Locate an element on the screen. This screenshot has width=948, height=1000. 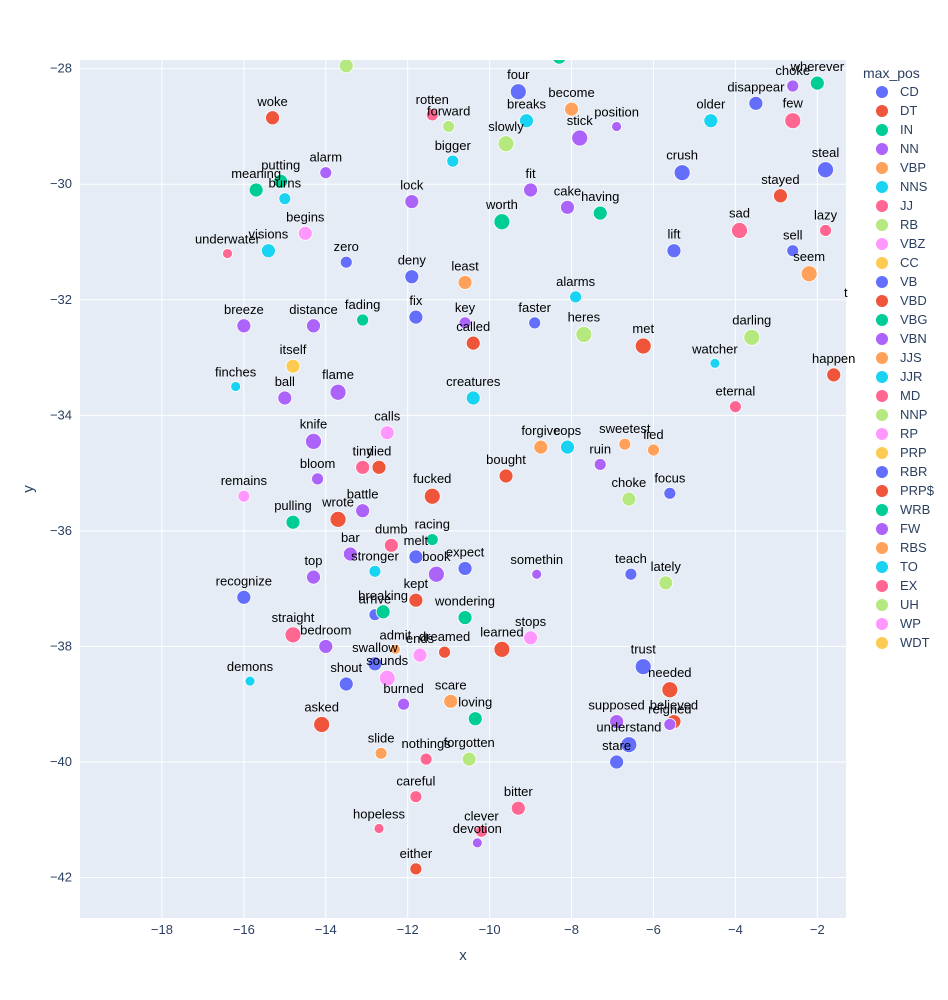
legend-item: VBD is located at coordinates (901, 300).